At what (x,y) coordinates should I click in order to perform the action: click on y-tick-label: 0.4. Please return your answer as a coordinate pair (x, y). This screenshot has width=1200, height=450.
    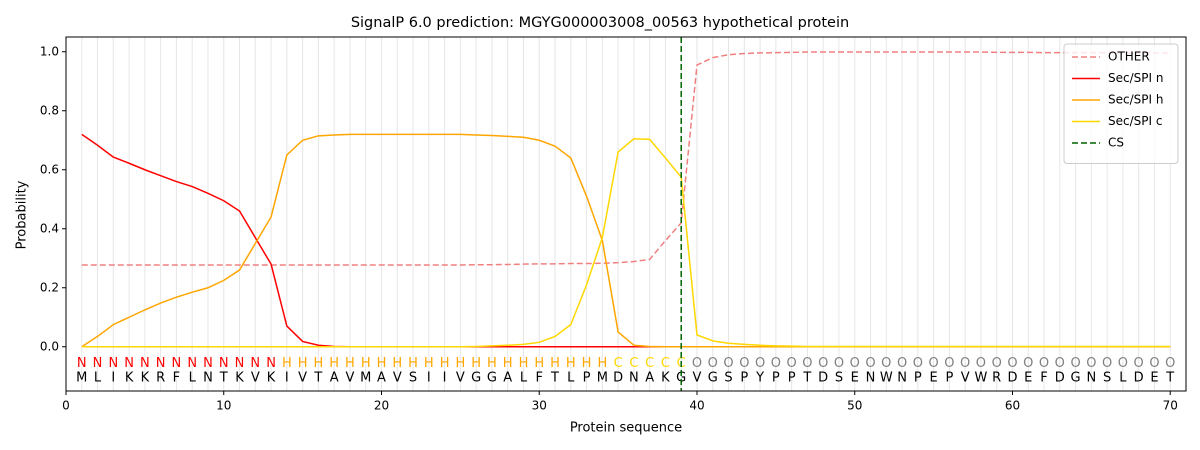
    Looking at the image, I should click on (49, 228).